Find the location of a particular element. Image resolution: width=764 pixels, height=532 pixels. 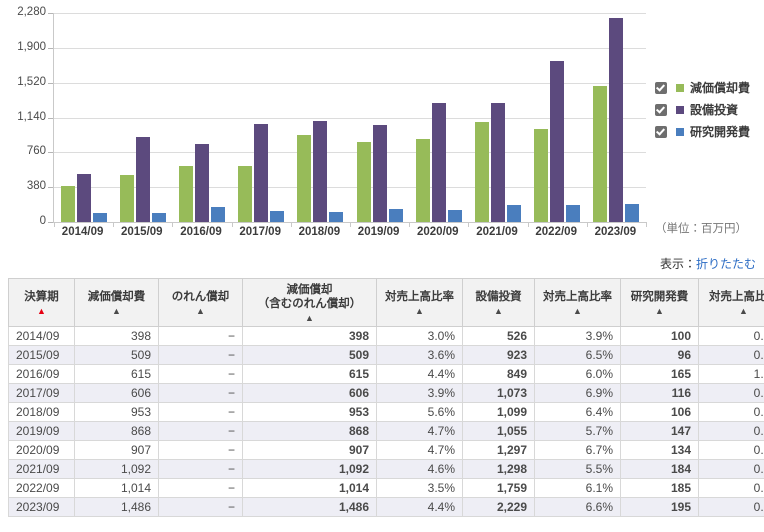

cell-ratio-depreciation: 4.7% is located at coordinates (419, 449).